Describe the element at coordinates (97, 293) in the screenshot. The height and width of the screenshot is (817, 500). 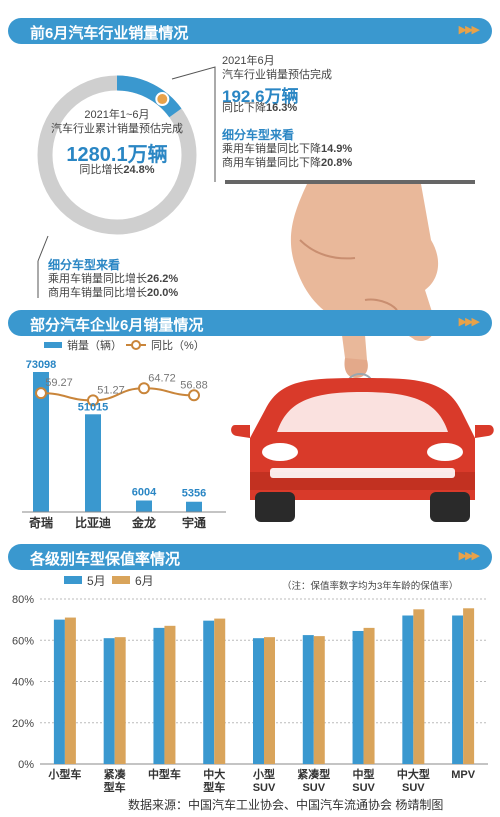
I see `half-commercial-label: 商用车销量同比增长` at that location.